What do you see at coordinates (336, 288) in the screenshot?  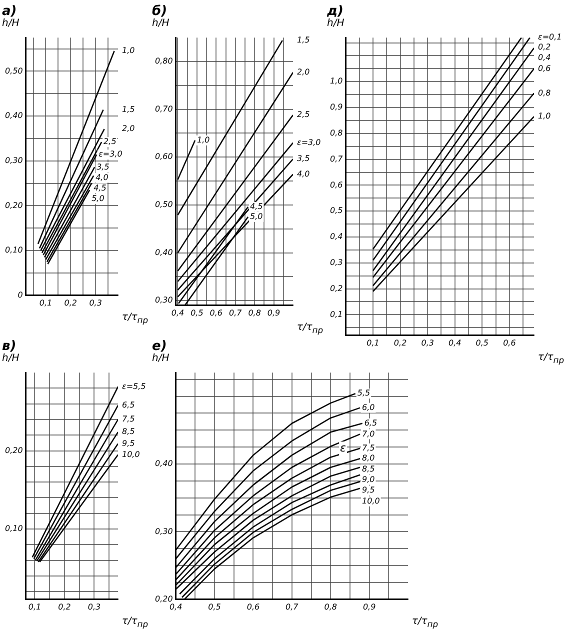 I see `y-tick-label: 0,2` at bounding box center [336, 288].